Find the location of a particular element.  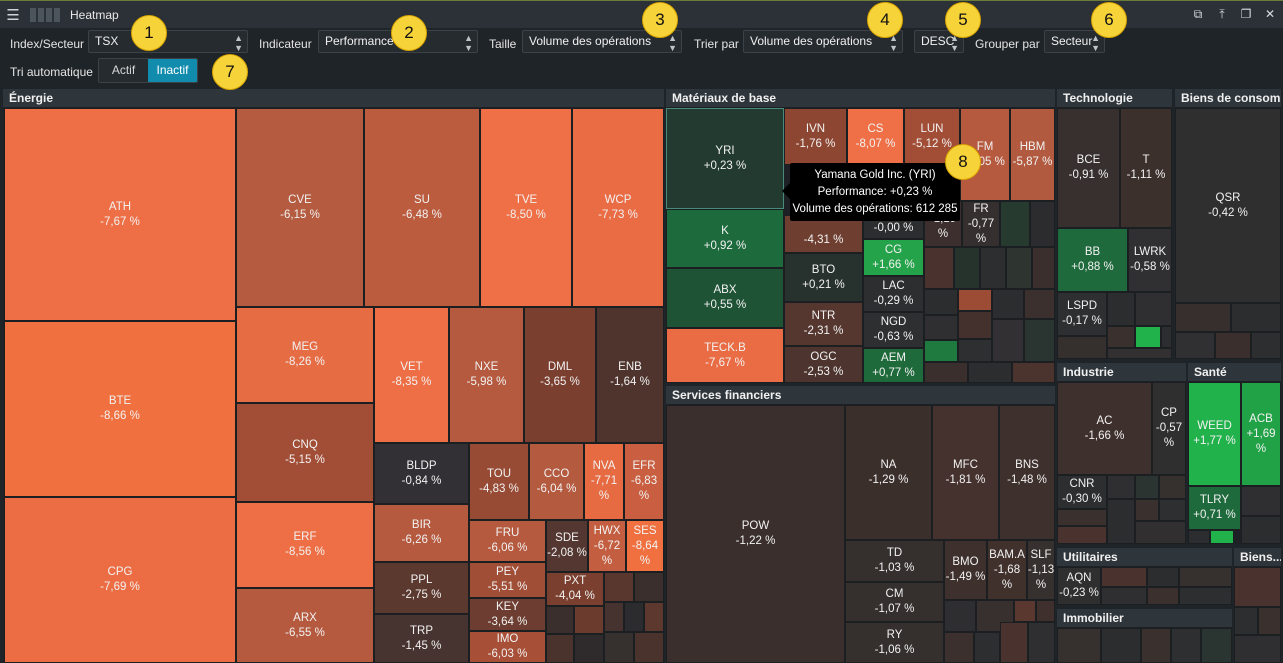

heatmap-tile: TECK.B -7,67 % is located at coordinates (725, 355).